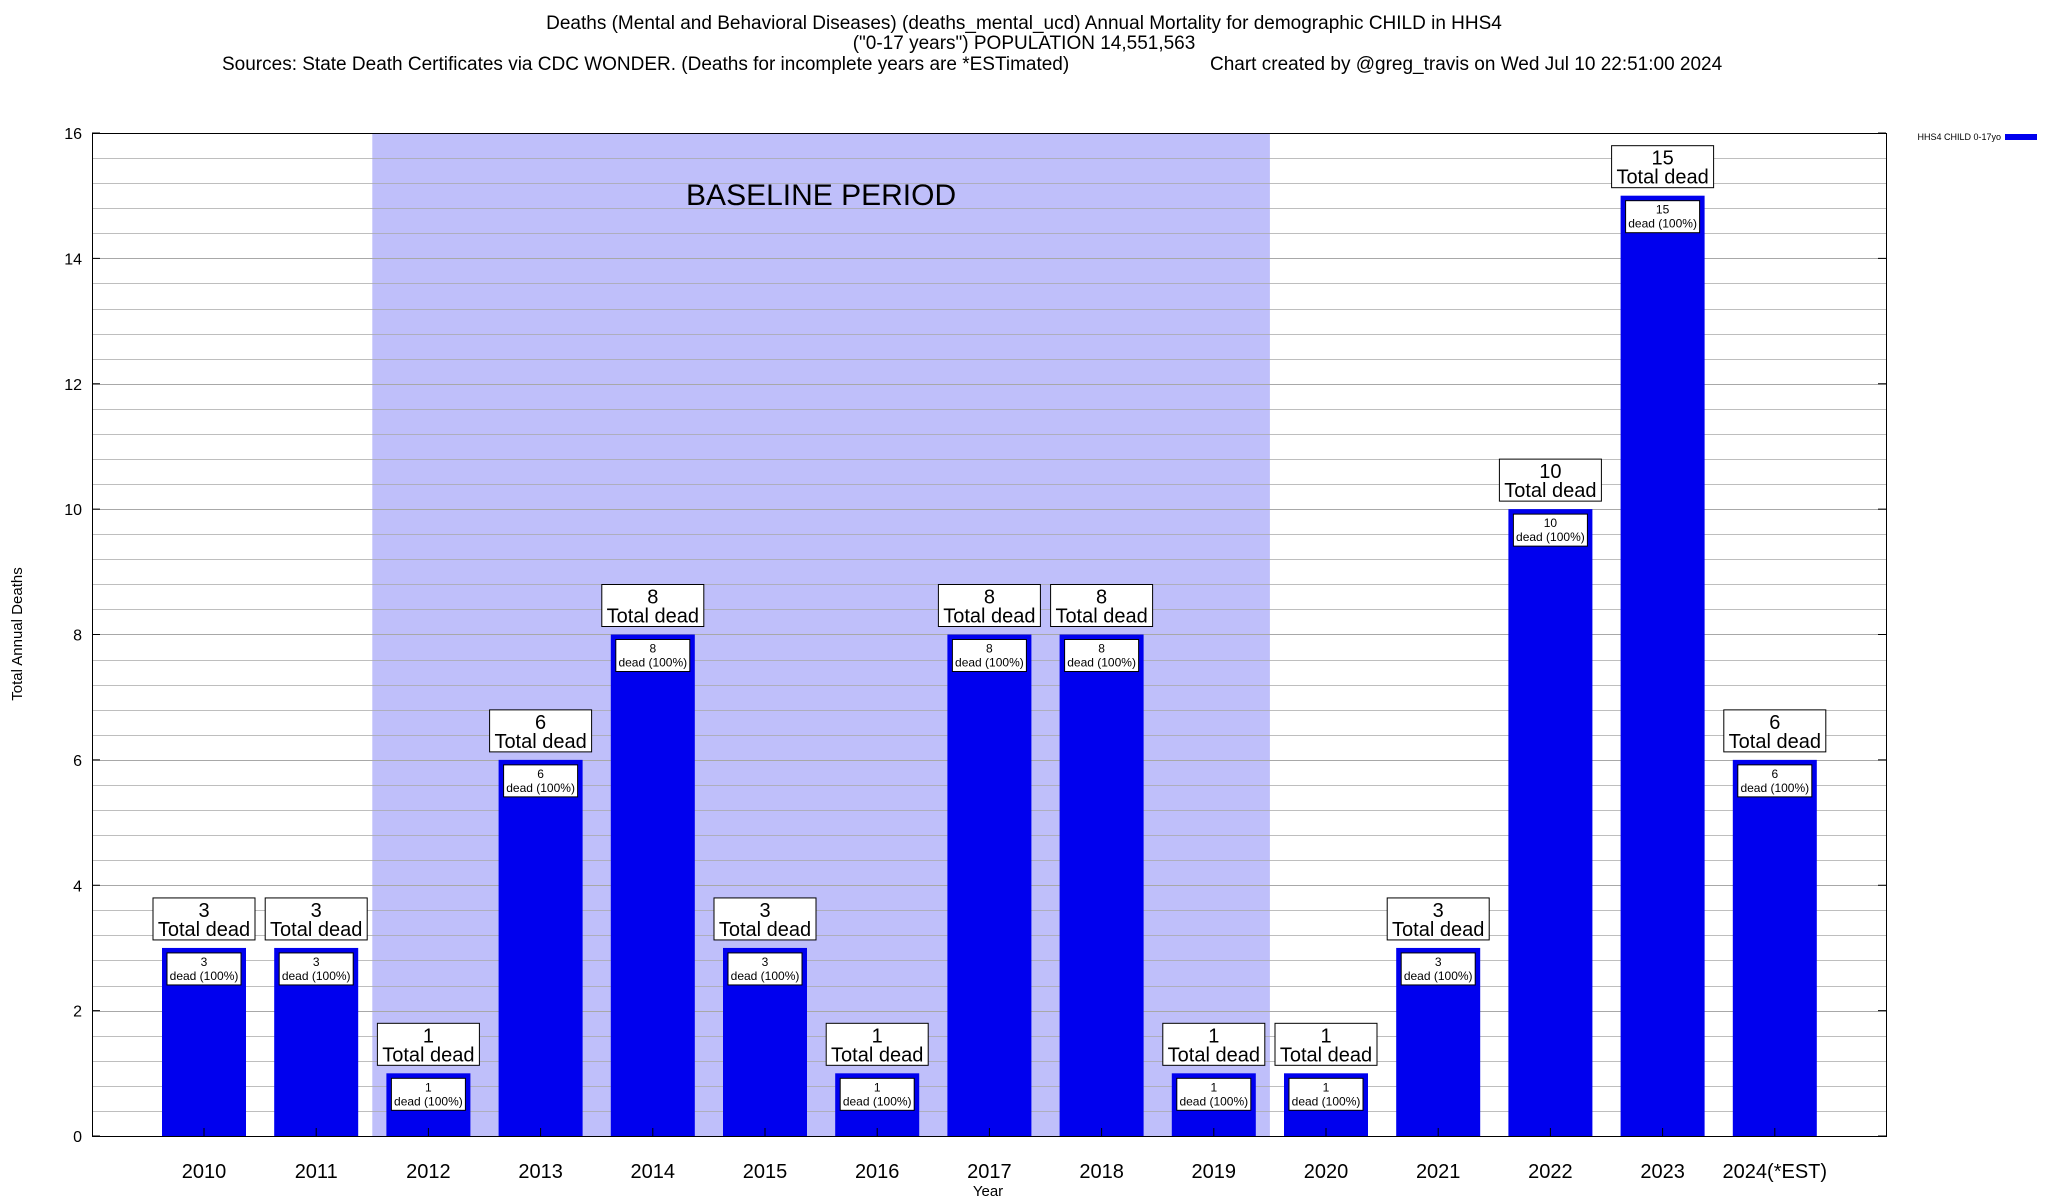  Describe the element at coordinates (73, 259) in the screenshot. I see `y-tick-label: 14` at that location.